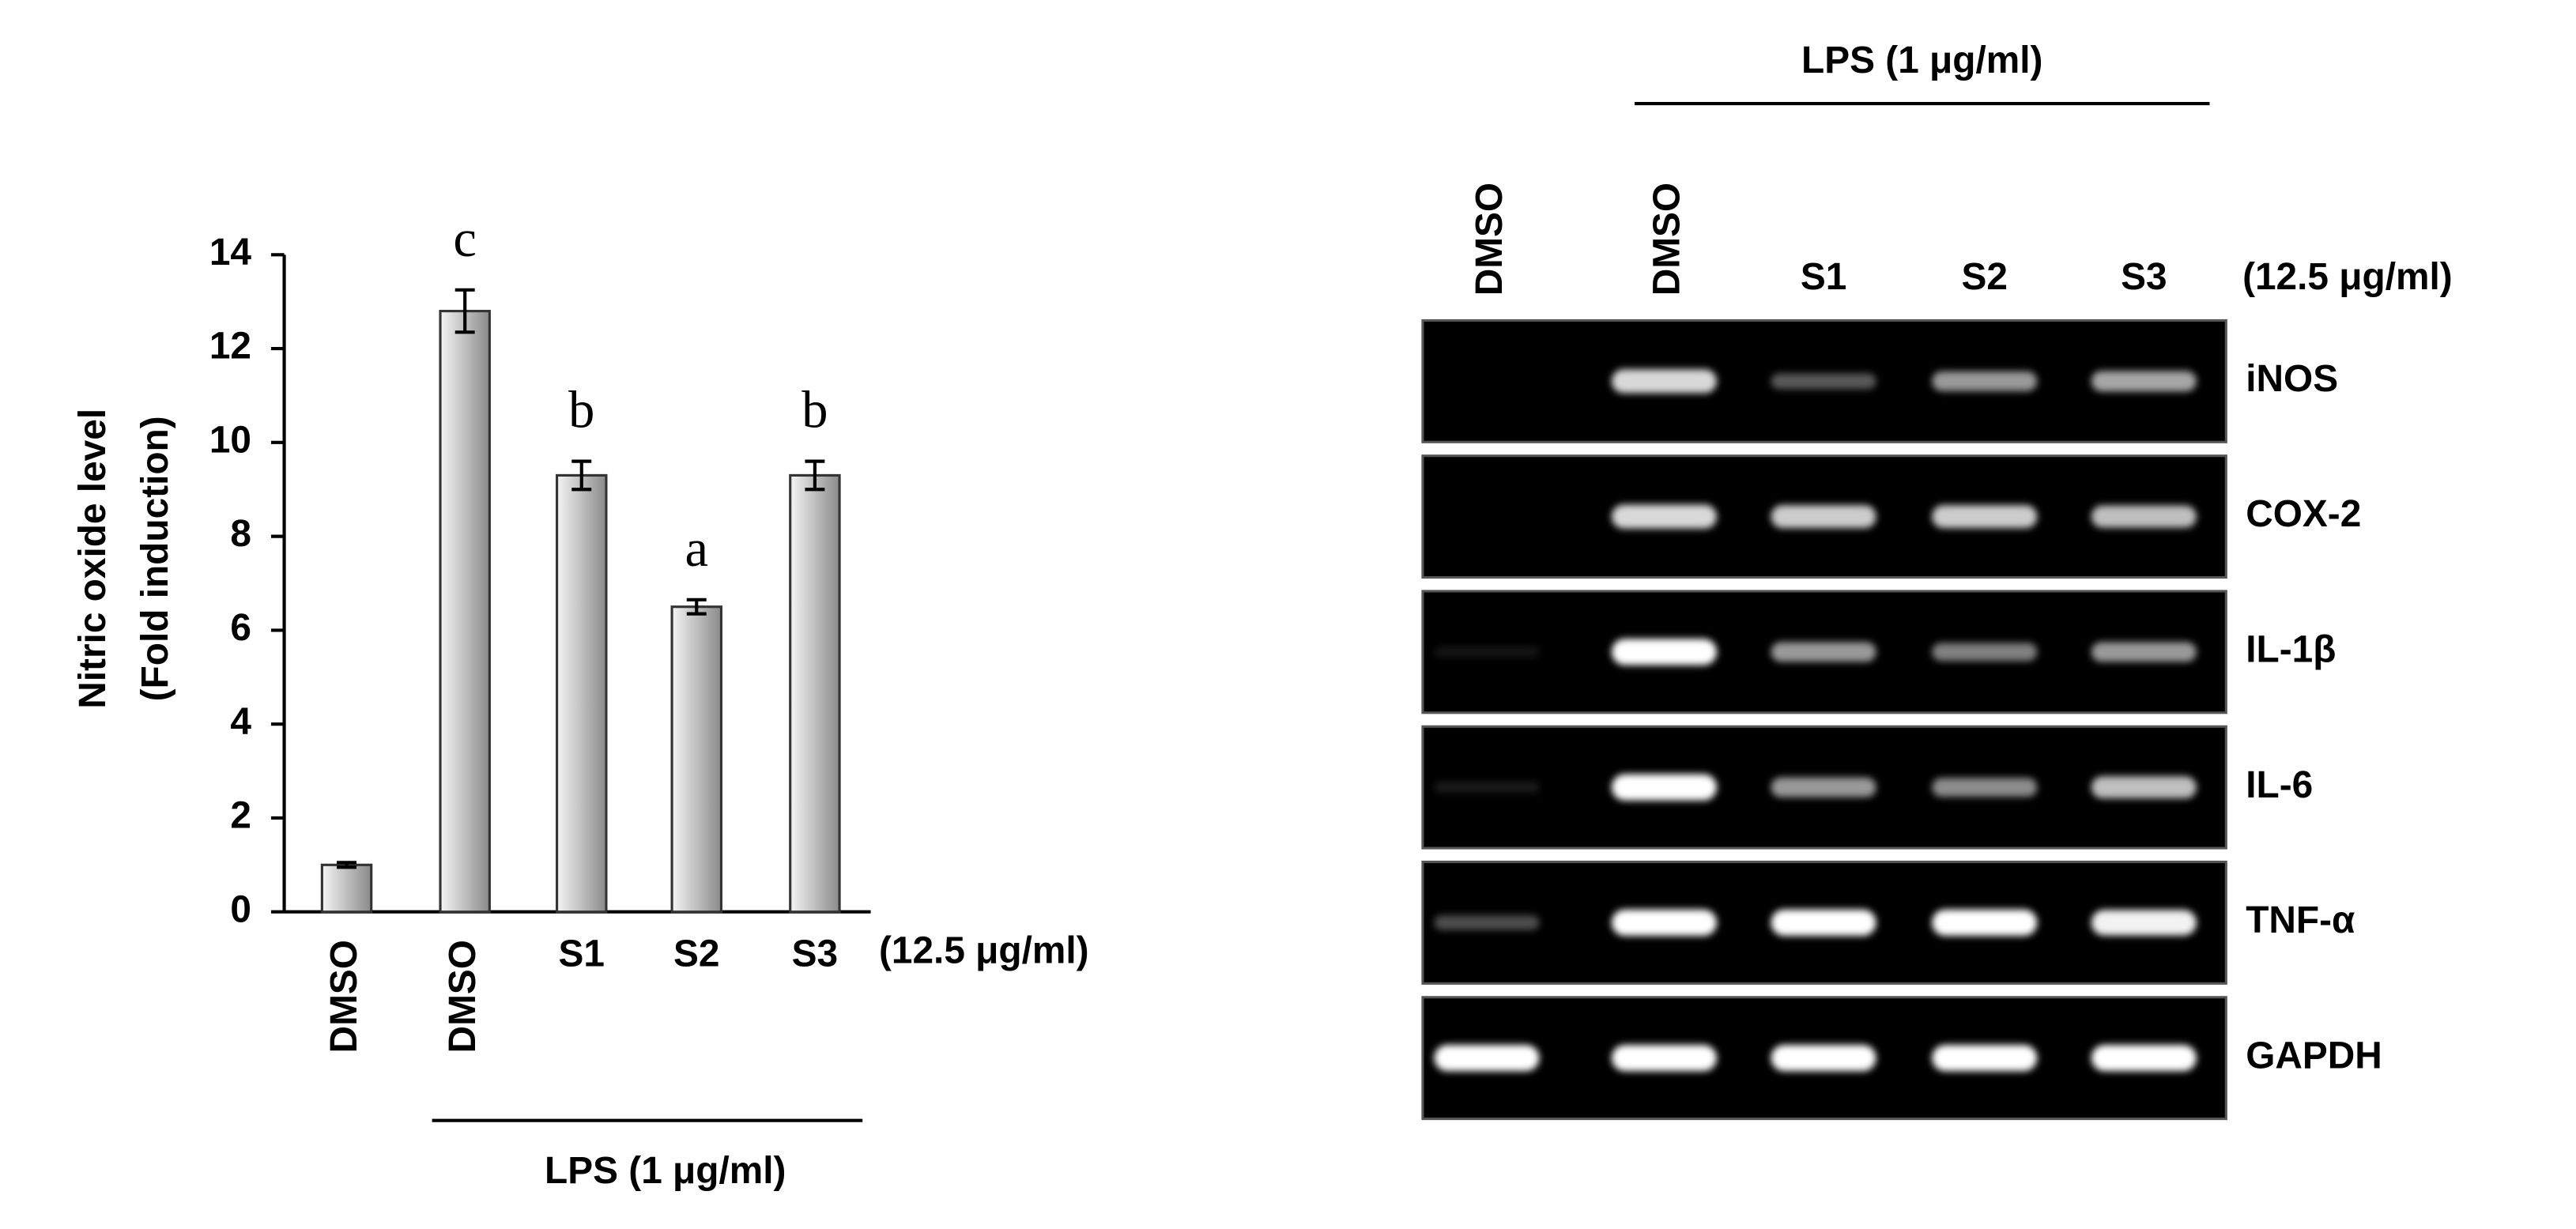  What do you see at coordinates (2144, 277) in the screenshot?
I see `lane-label: S3` at bounding box center [2144, 277].